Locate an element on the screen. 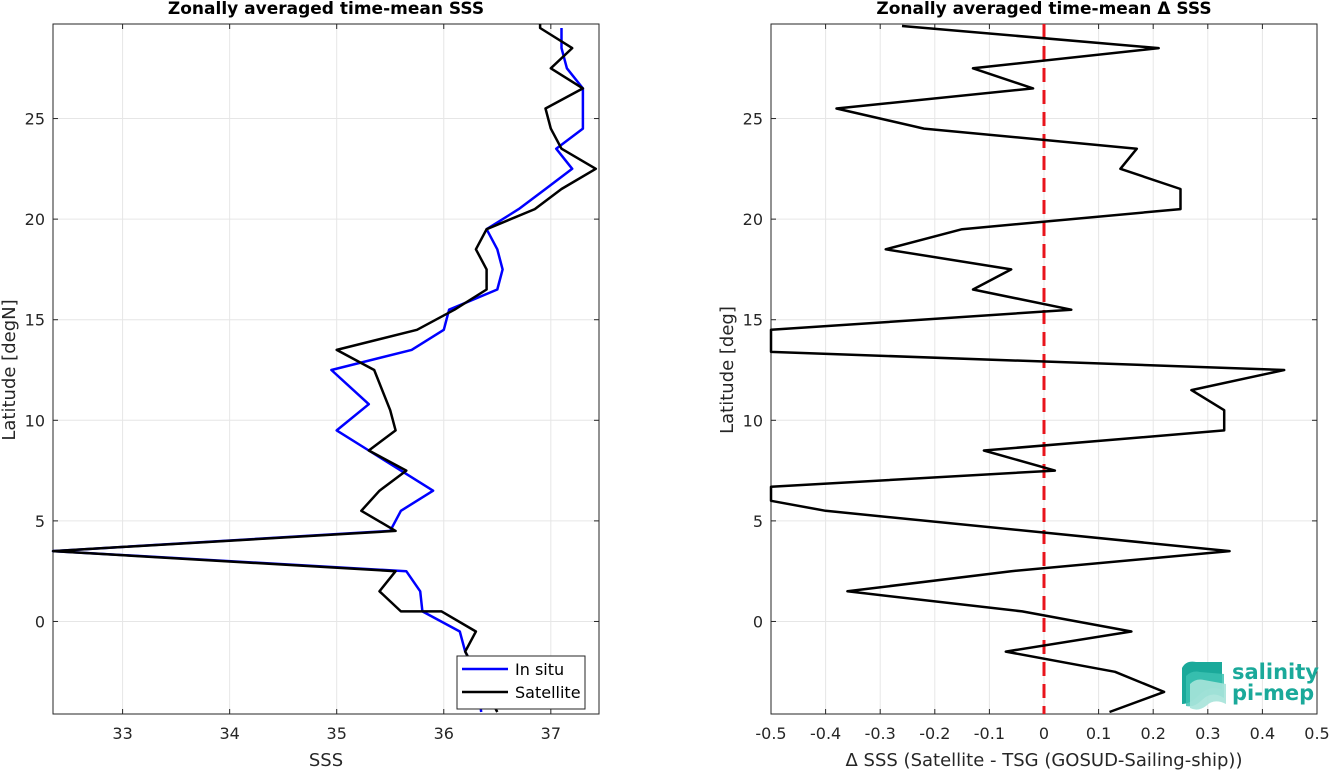 The height and width of the screenshot is (770, 1330). logo-text-line2: pi-mep is located at coordinates (1273, 693).